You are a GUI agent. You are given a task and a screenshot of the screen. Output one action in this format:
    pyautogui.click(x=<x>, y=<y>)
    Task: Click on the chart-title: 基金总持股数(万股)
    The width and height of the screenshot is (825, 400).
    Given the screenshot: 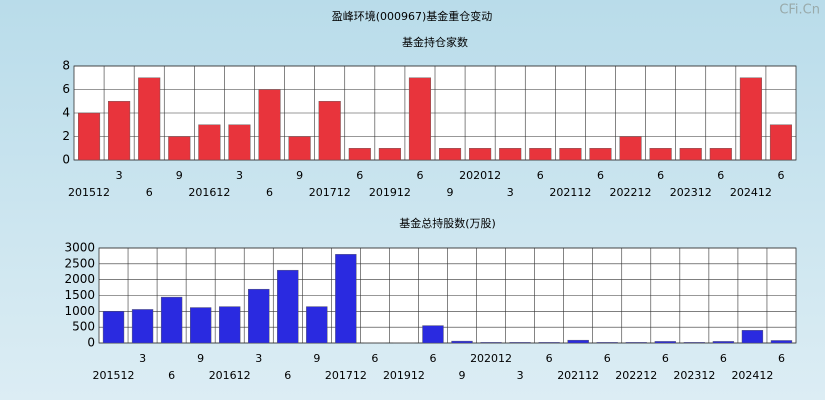 What is the action you would take?
    pyautogui.click(x=447, y=223)
    